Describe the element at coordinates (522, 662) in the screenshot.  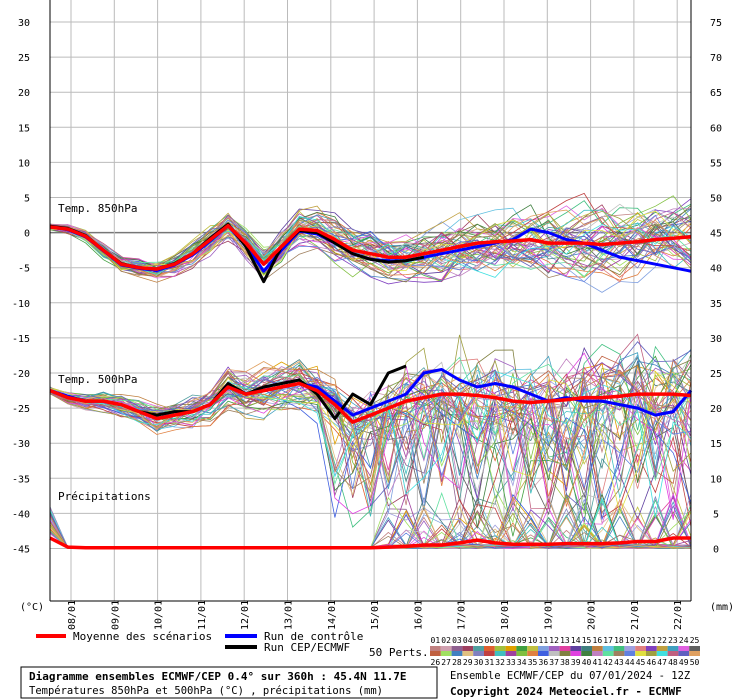
I see `pert-label: 34` at that location.